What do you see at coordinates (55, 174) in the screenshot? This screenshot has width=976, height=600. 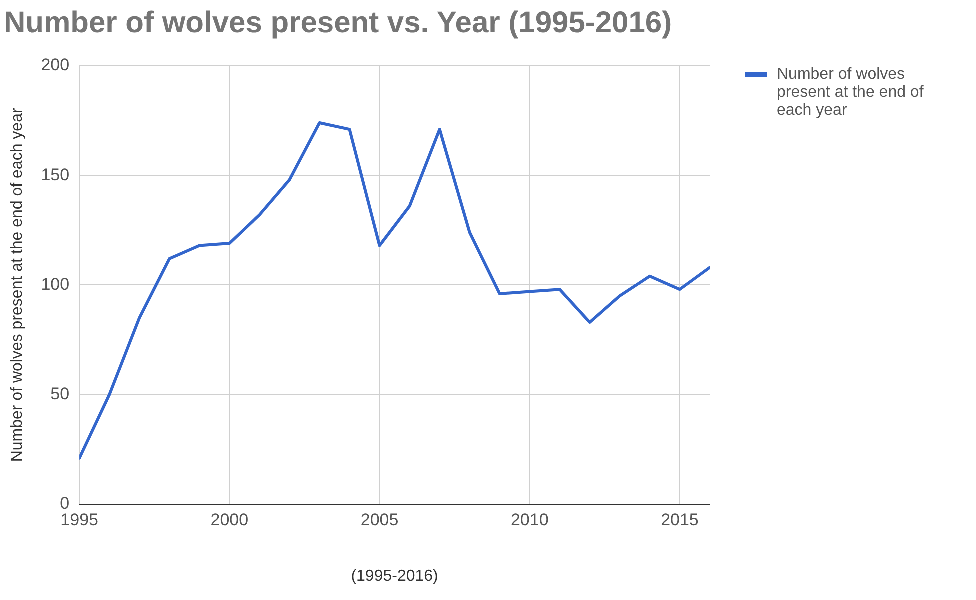 I see `y-tick-label: 150` at bounding box center [55, 174].